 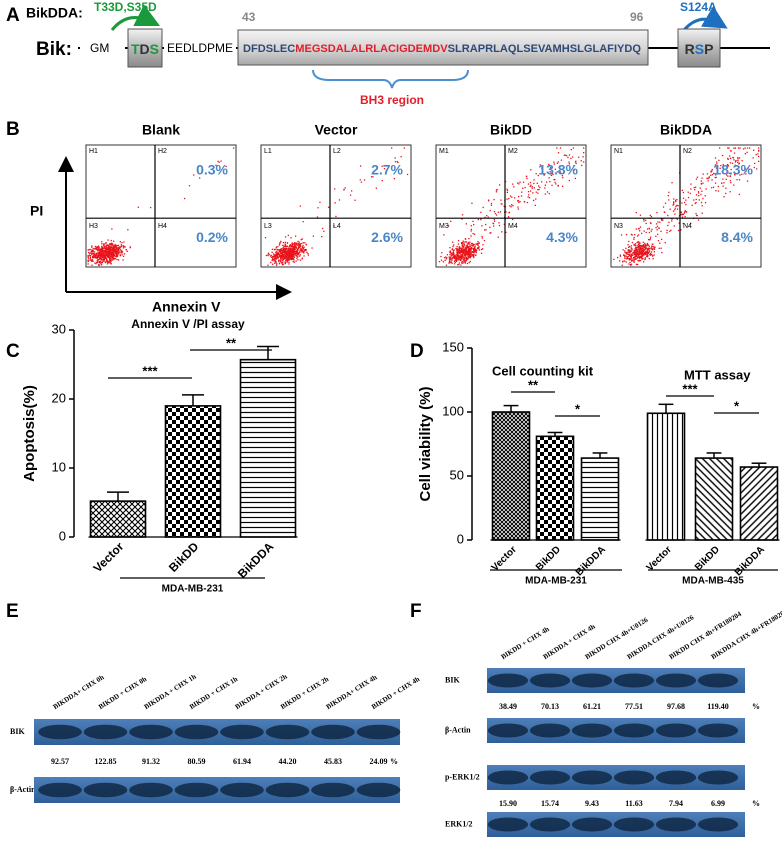 What do you see at coordinates (109, 557) in the screenshot?
I see `x-tick-label: Vector` at bounding box center [109, 557].